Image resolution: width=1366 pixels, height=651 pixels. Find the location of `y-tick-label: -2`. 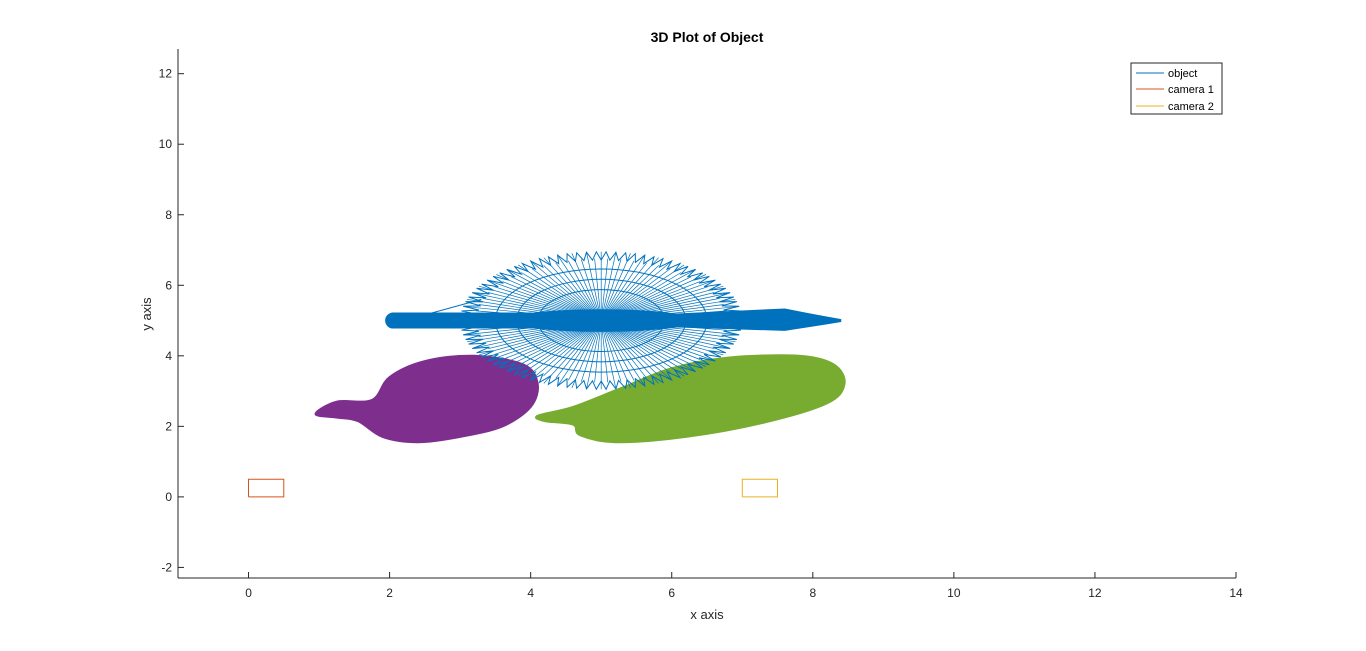

y-tick-label: -2 is located at coordinates (166, 567).